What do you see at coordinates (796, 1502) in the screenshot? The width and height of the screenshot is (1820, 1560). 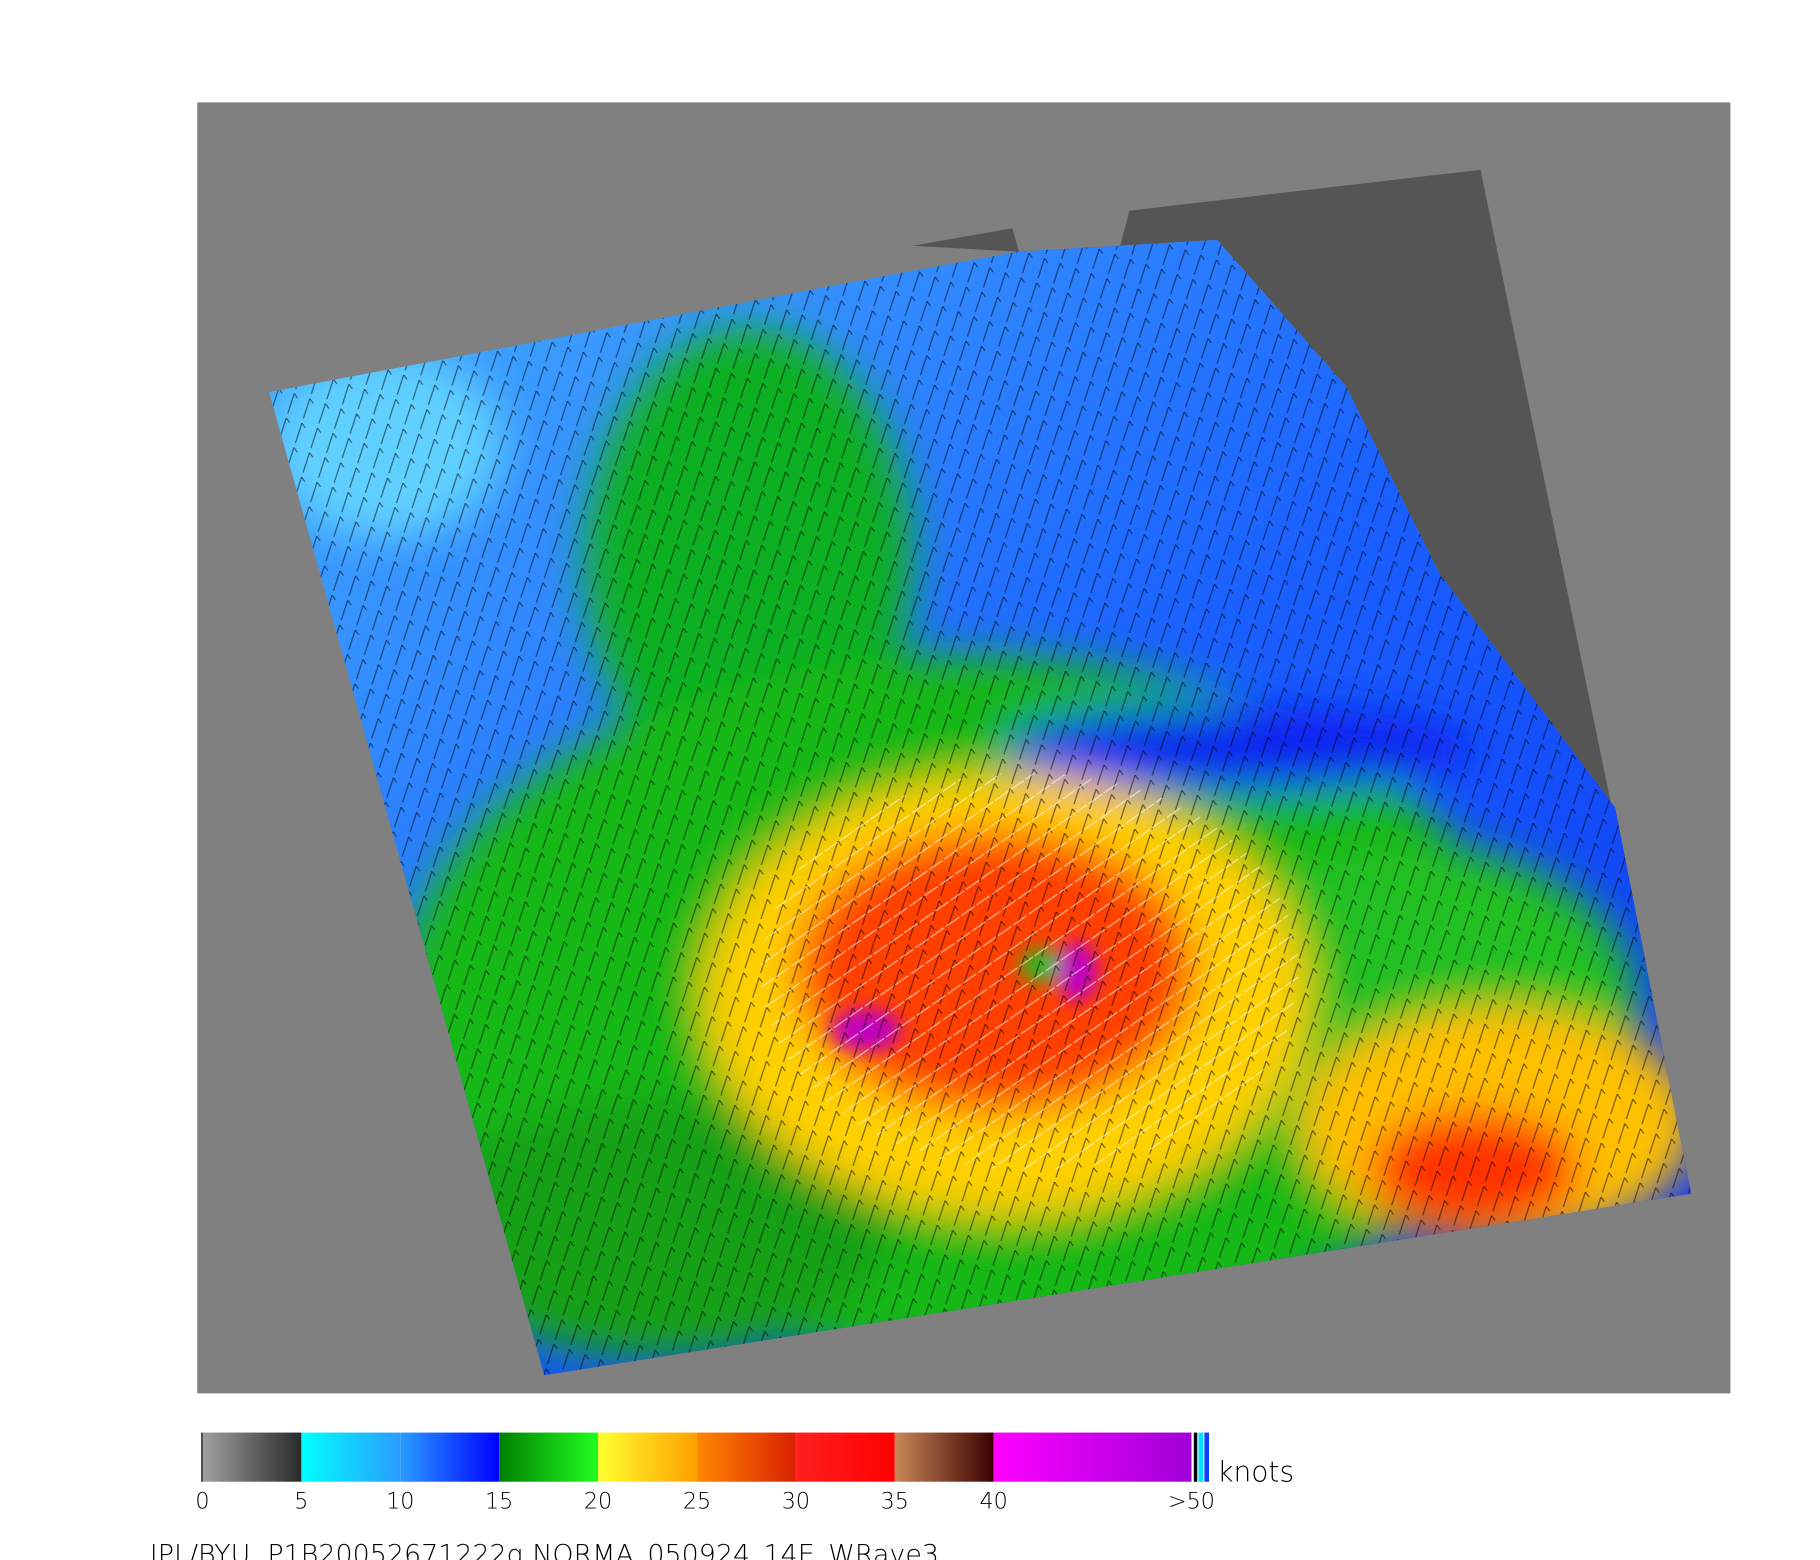 I see `colorbar-tick-label: 30` at bounding box center [796, 1502].